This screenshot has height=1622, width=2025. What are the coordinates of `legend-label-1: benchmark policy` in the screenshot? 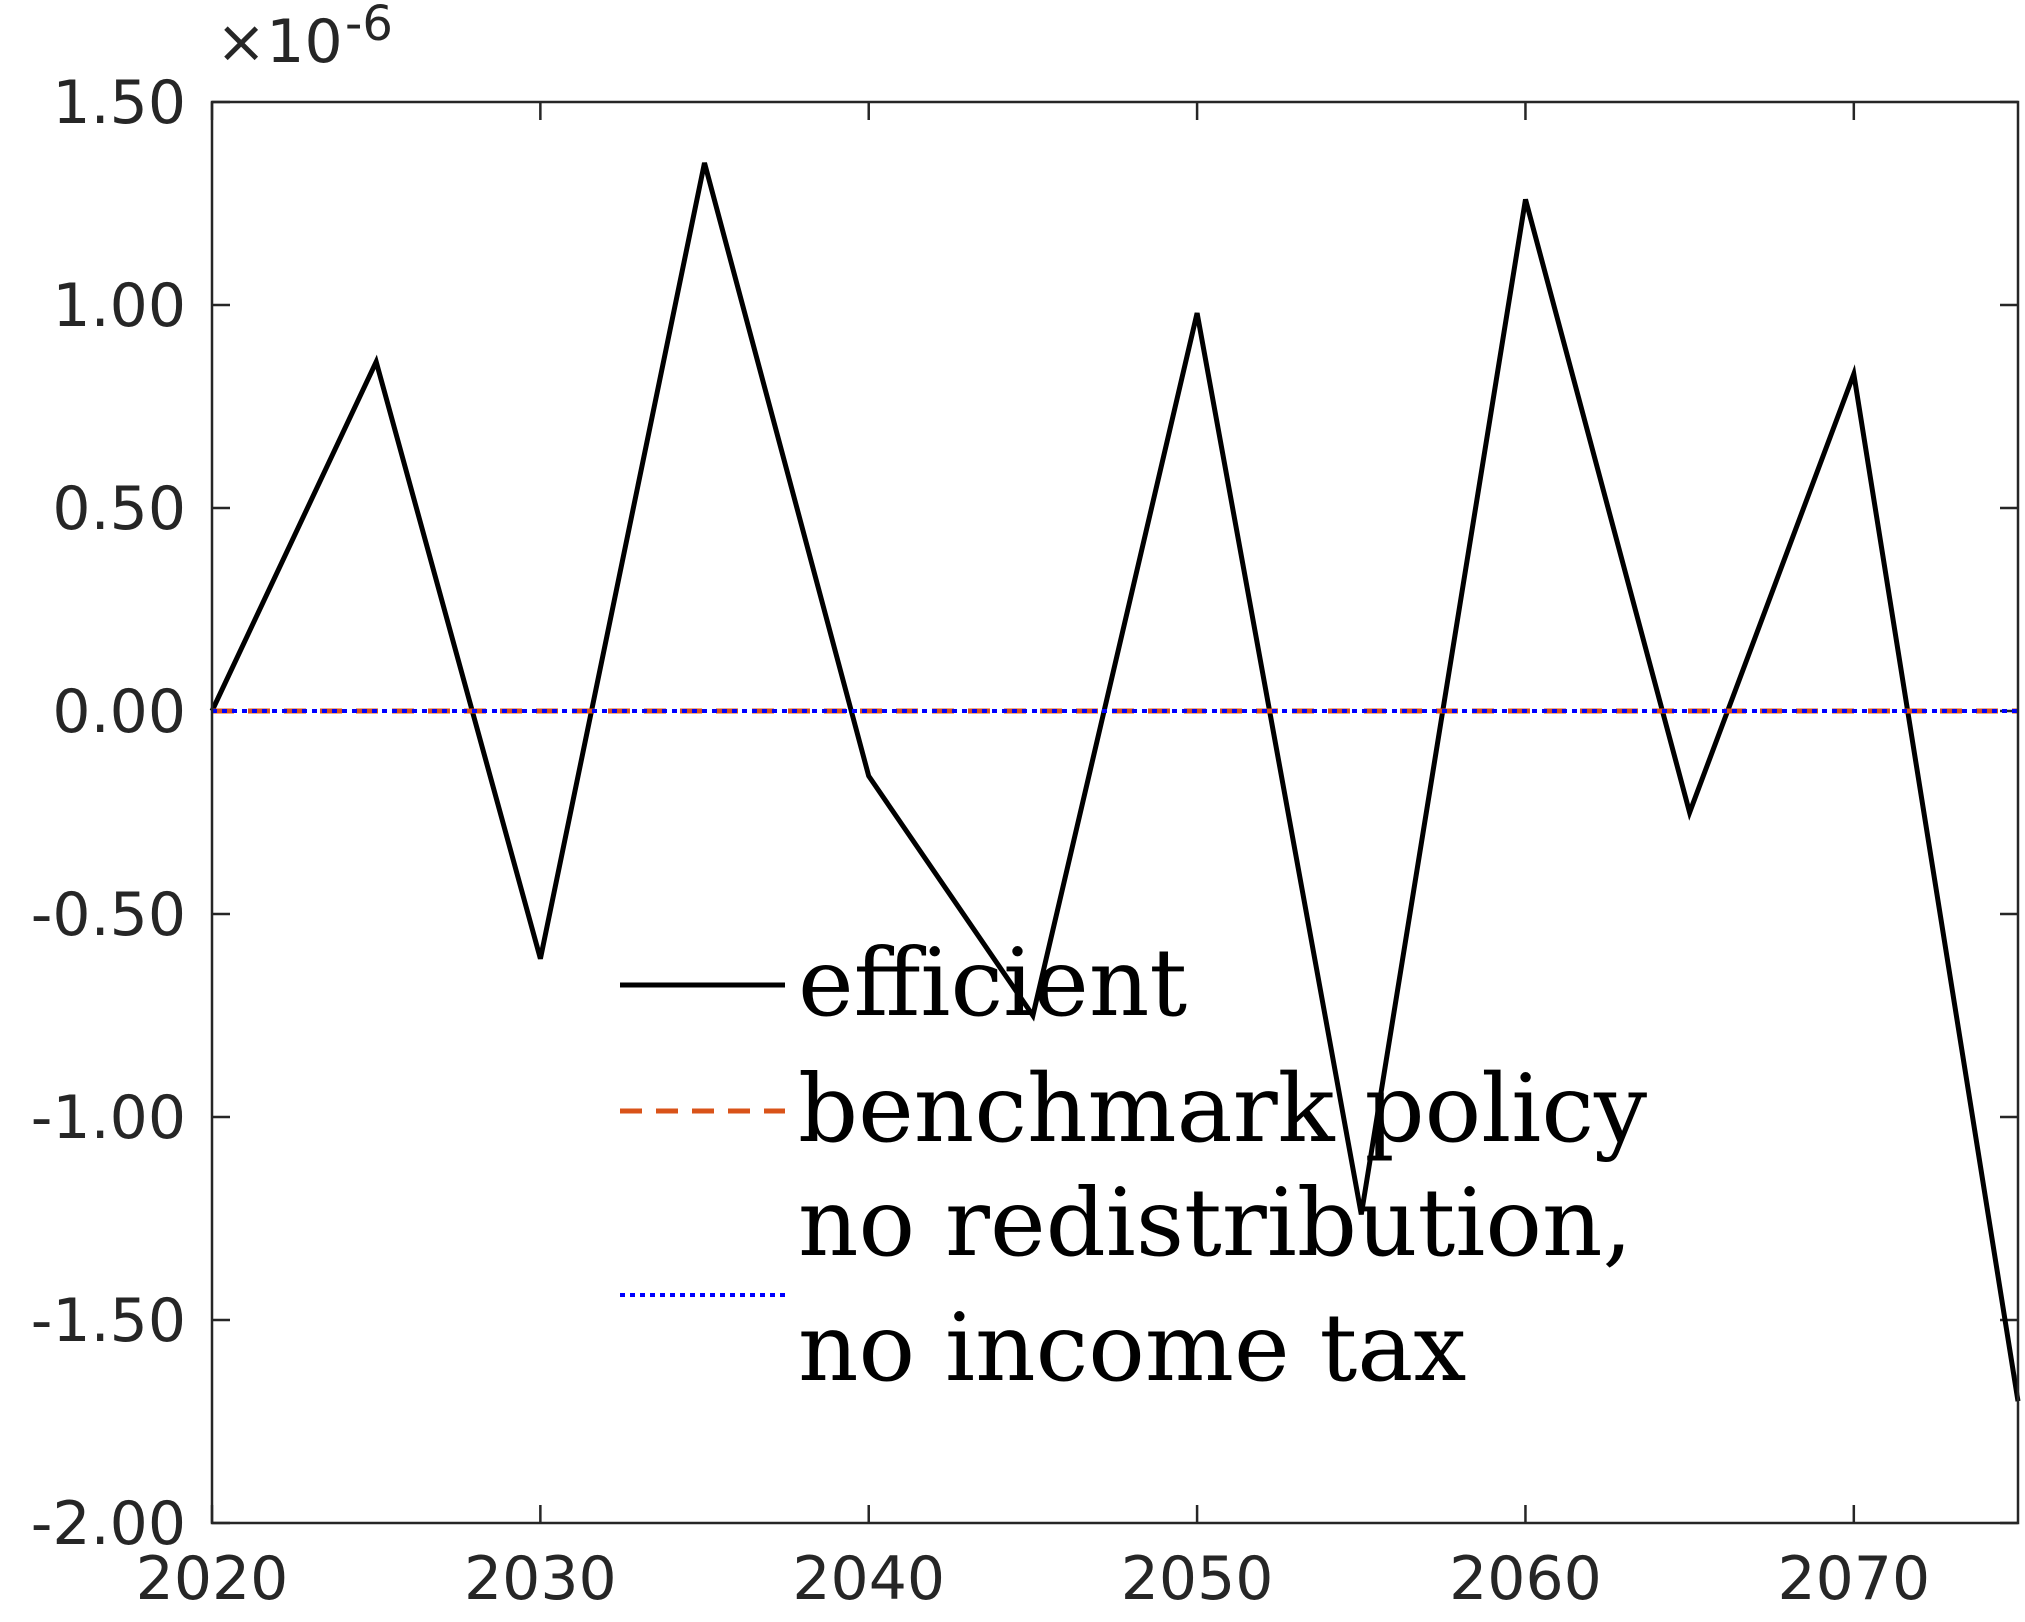 It's located at (1222, 1109).